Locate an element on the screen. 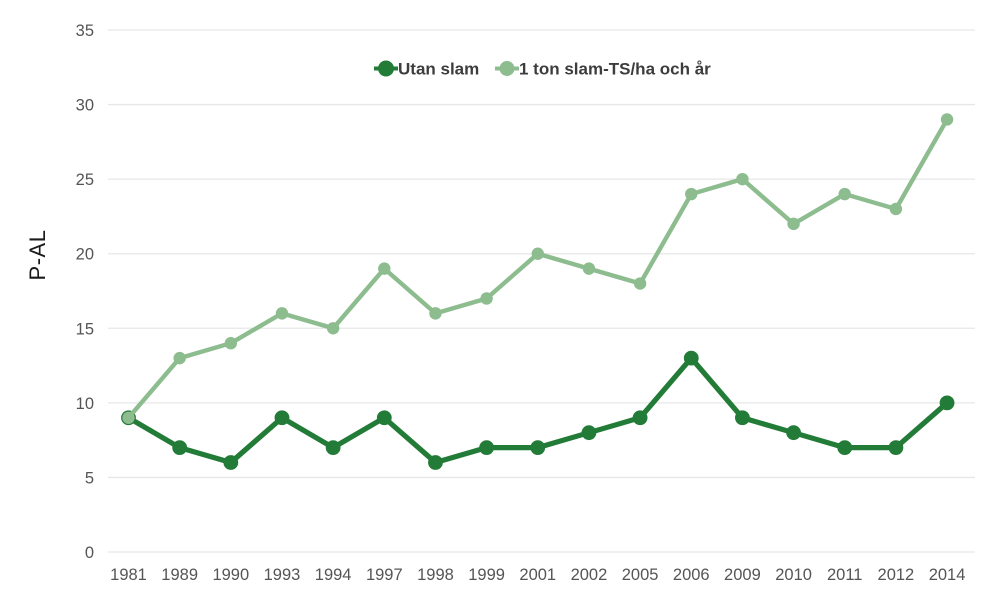 Image resolution: width=1000 pixels, height=606 pixels. legend-item-utan-slam: Utan slam is located at coordinates (426, 69).